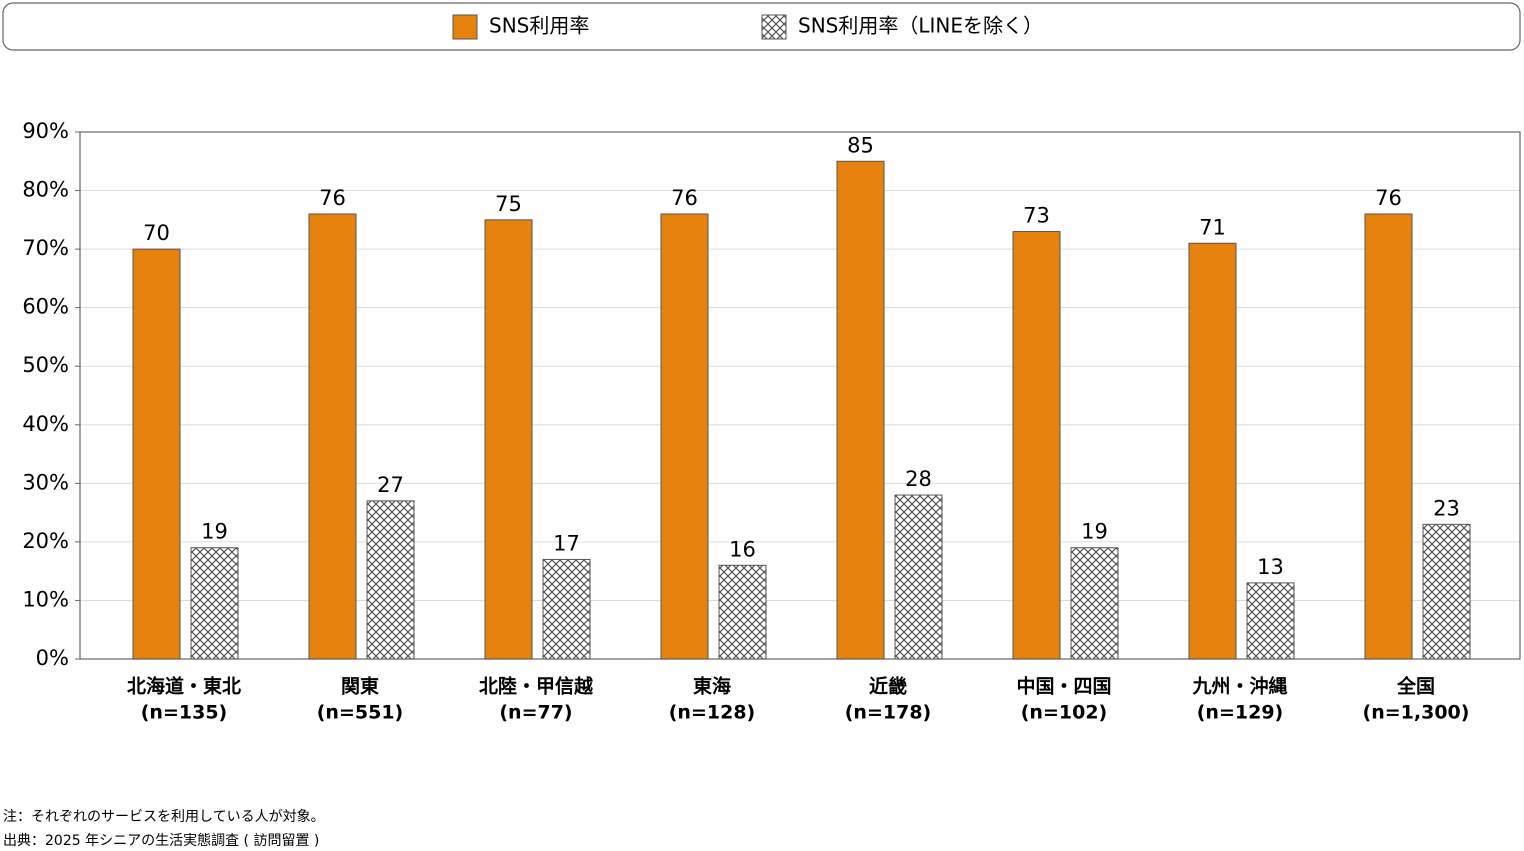 The width and height of the screenshot is (1524, 851). What do you see at coordinates (45, 365) in the screenshot?
I see `y-tick-label: 50%` at bounding box center [45, 365].